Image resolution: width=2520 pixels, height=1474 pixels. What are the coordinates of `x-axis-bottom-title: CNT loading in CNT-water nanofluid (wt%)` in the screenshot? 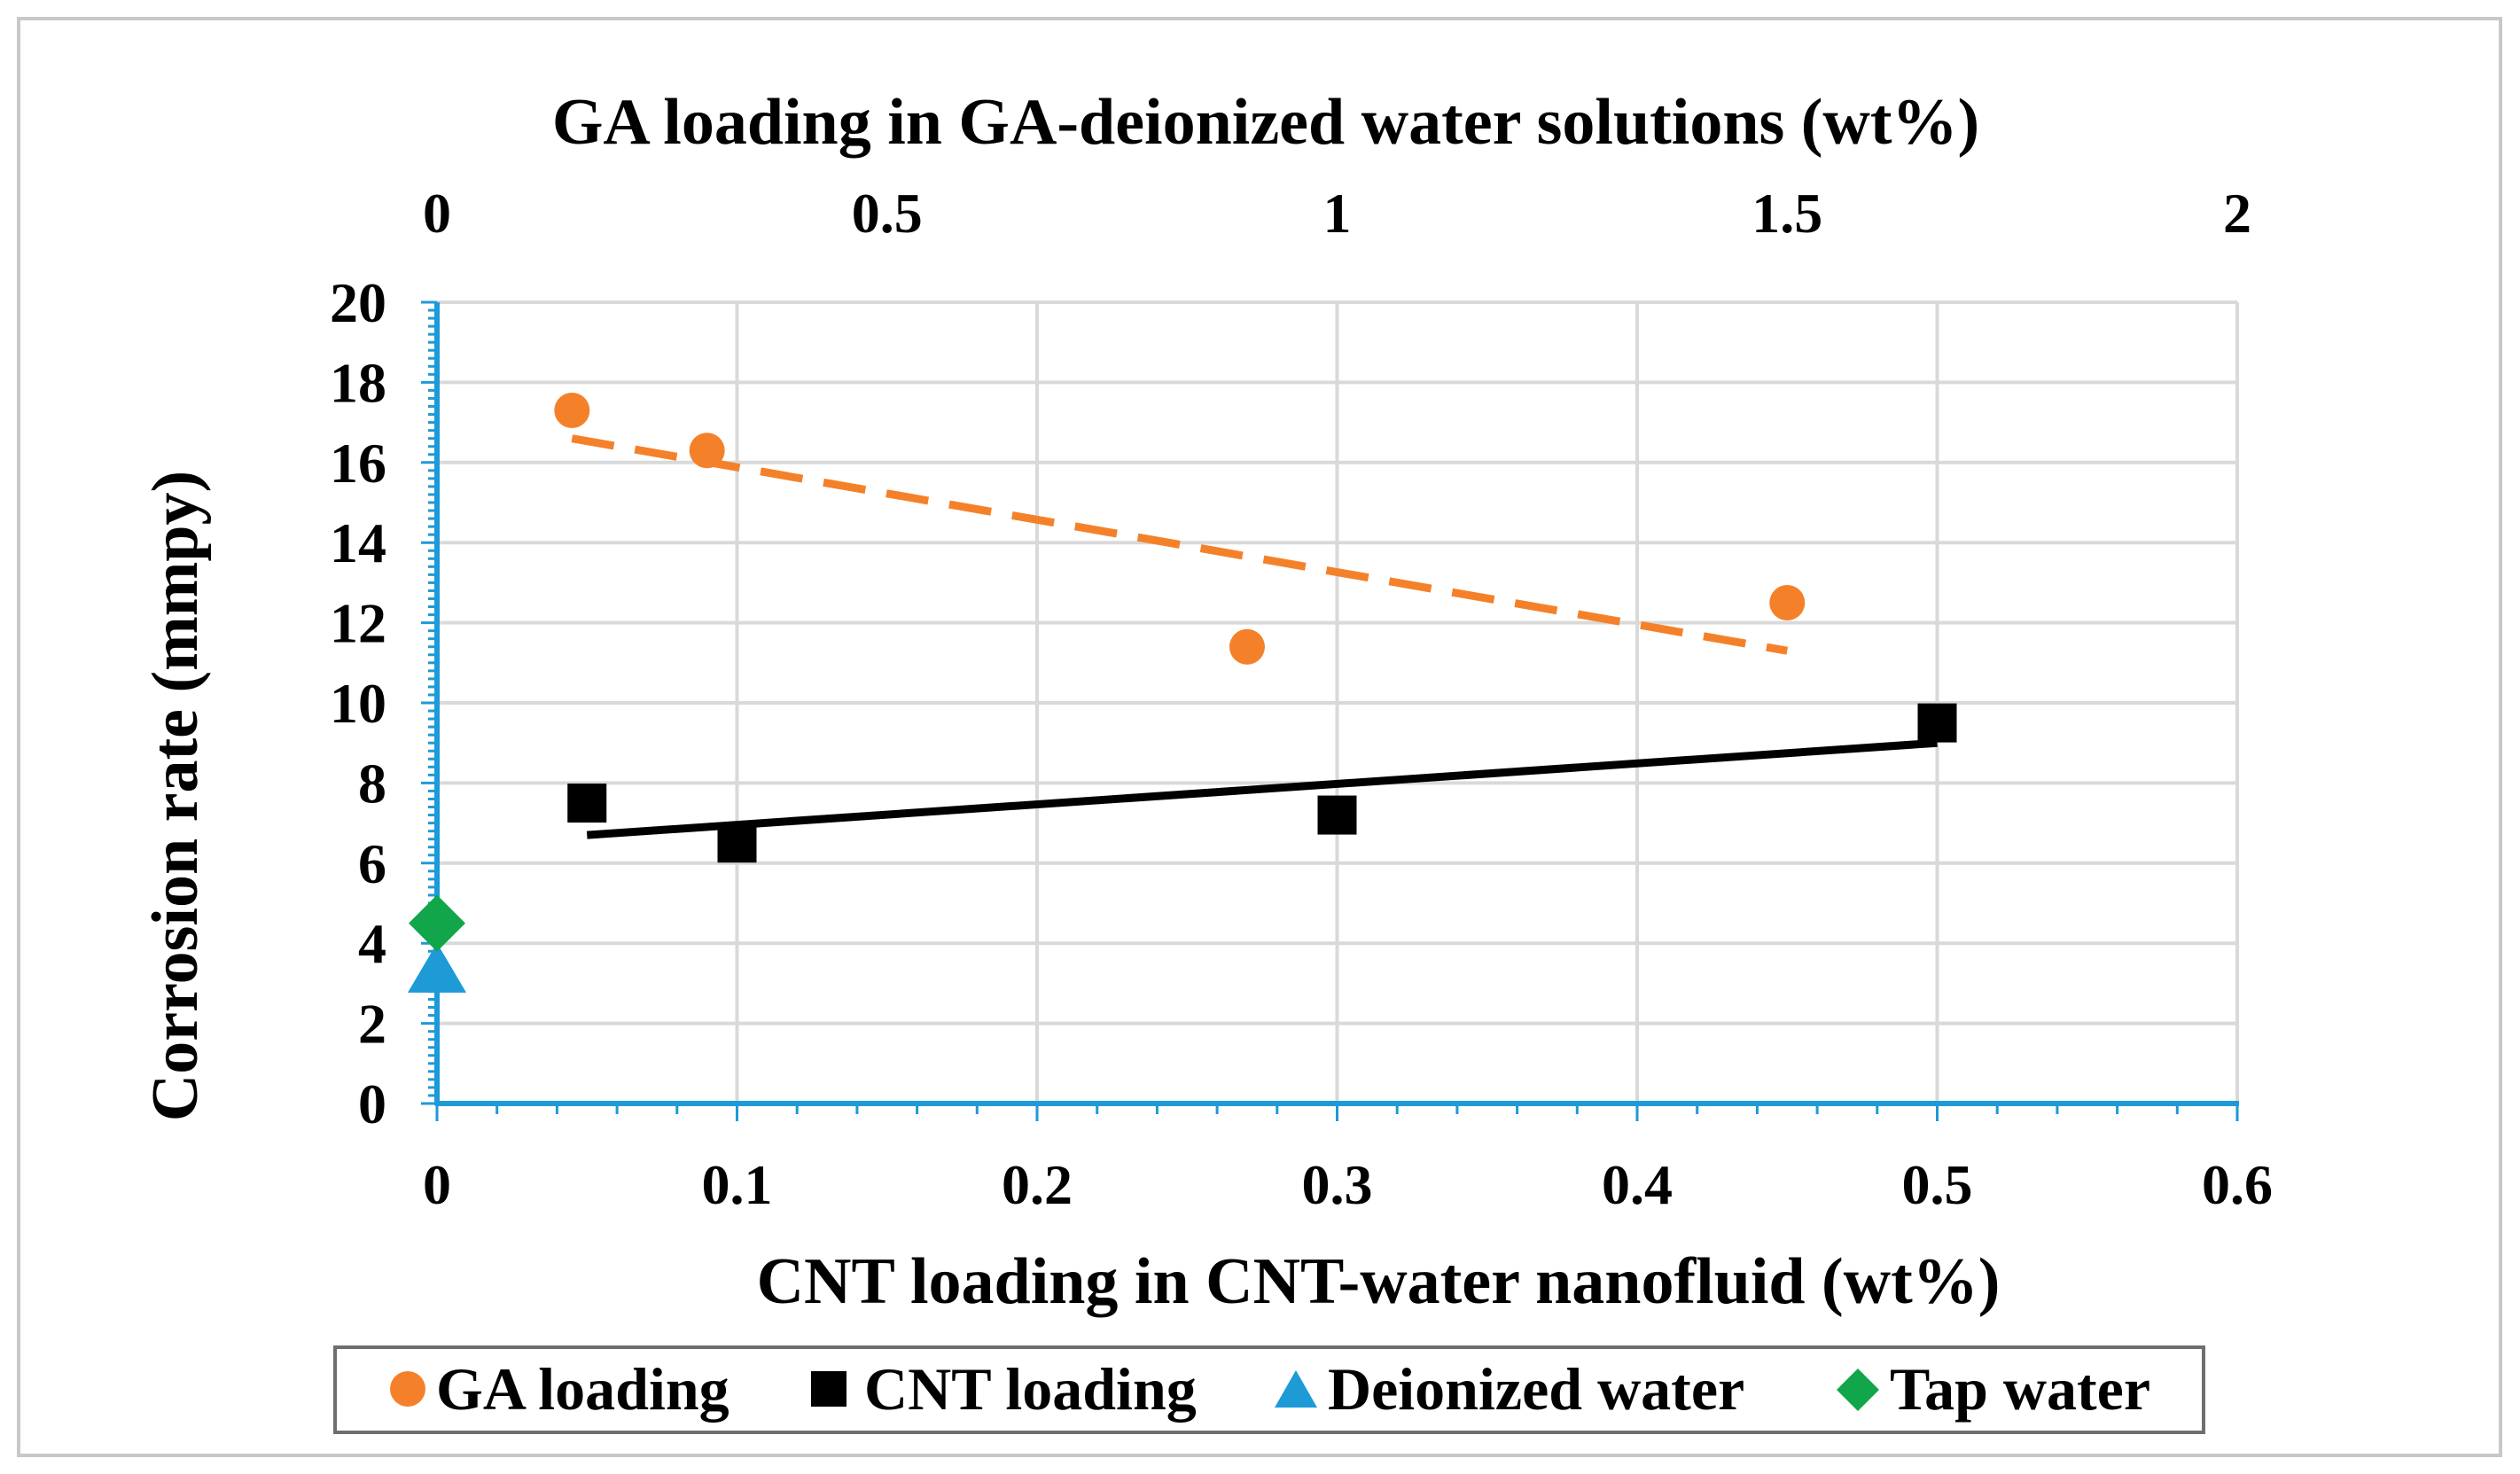 It's located at (1379, 1281).